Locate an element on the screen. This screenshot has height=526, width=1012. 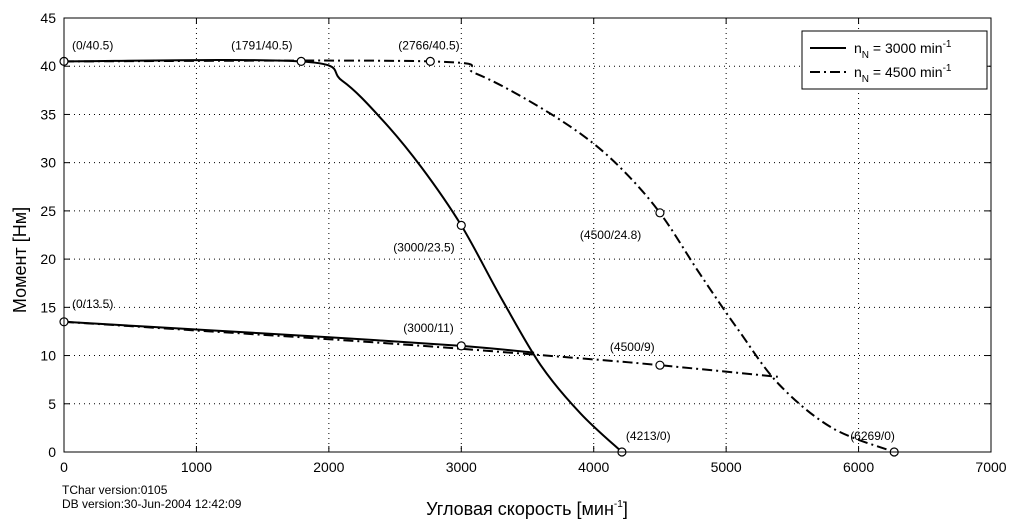
y-tick-label-30: 30 is located at coordinates (48, 163).